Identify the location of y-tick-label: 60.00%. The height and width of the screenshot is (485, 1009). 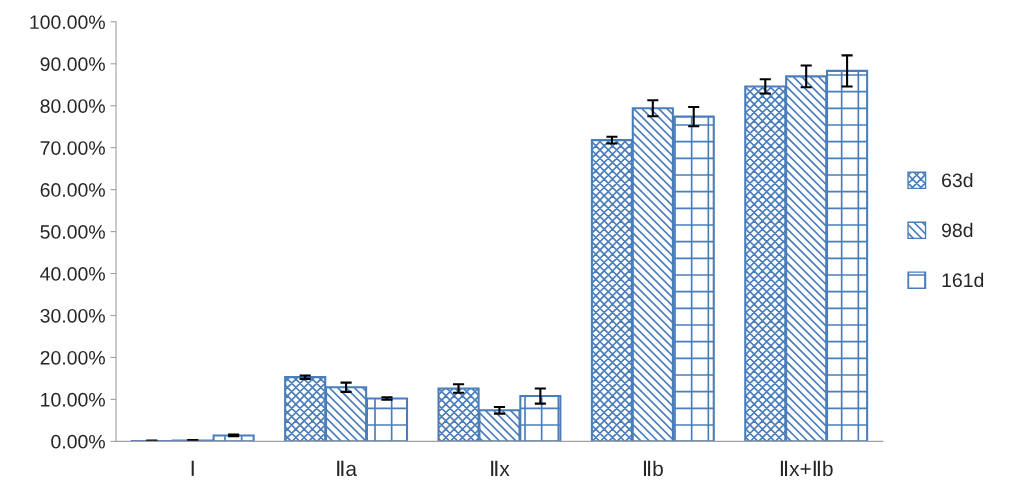
(72, 190).